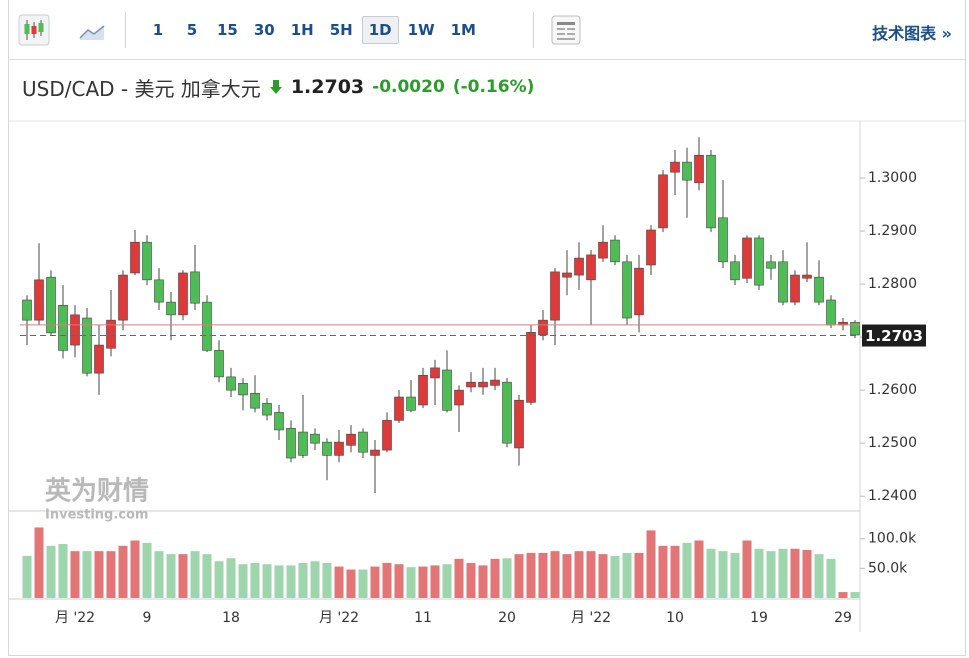 This screenshot has width=969, height=658. I want to click on interval-button: 1M, so click(463, 30).